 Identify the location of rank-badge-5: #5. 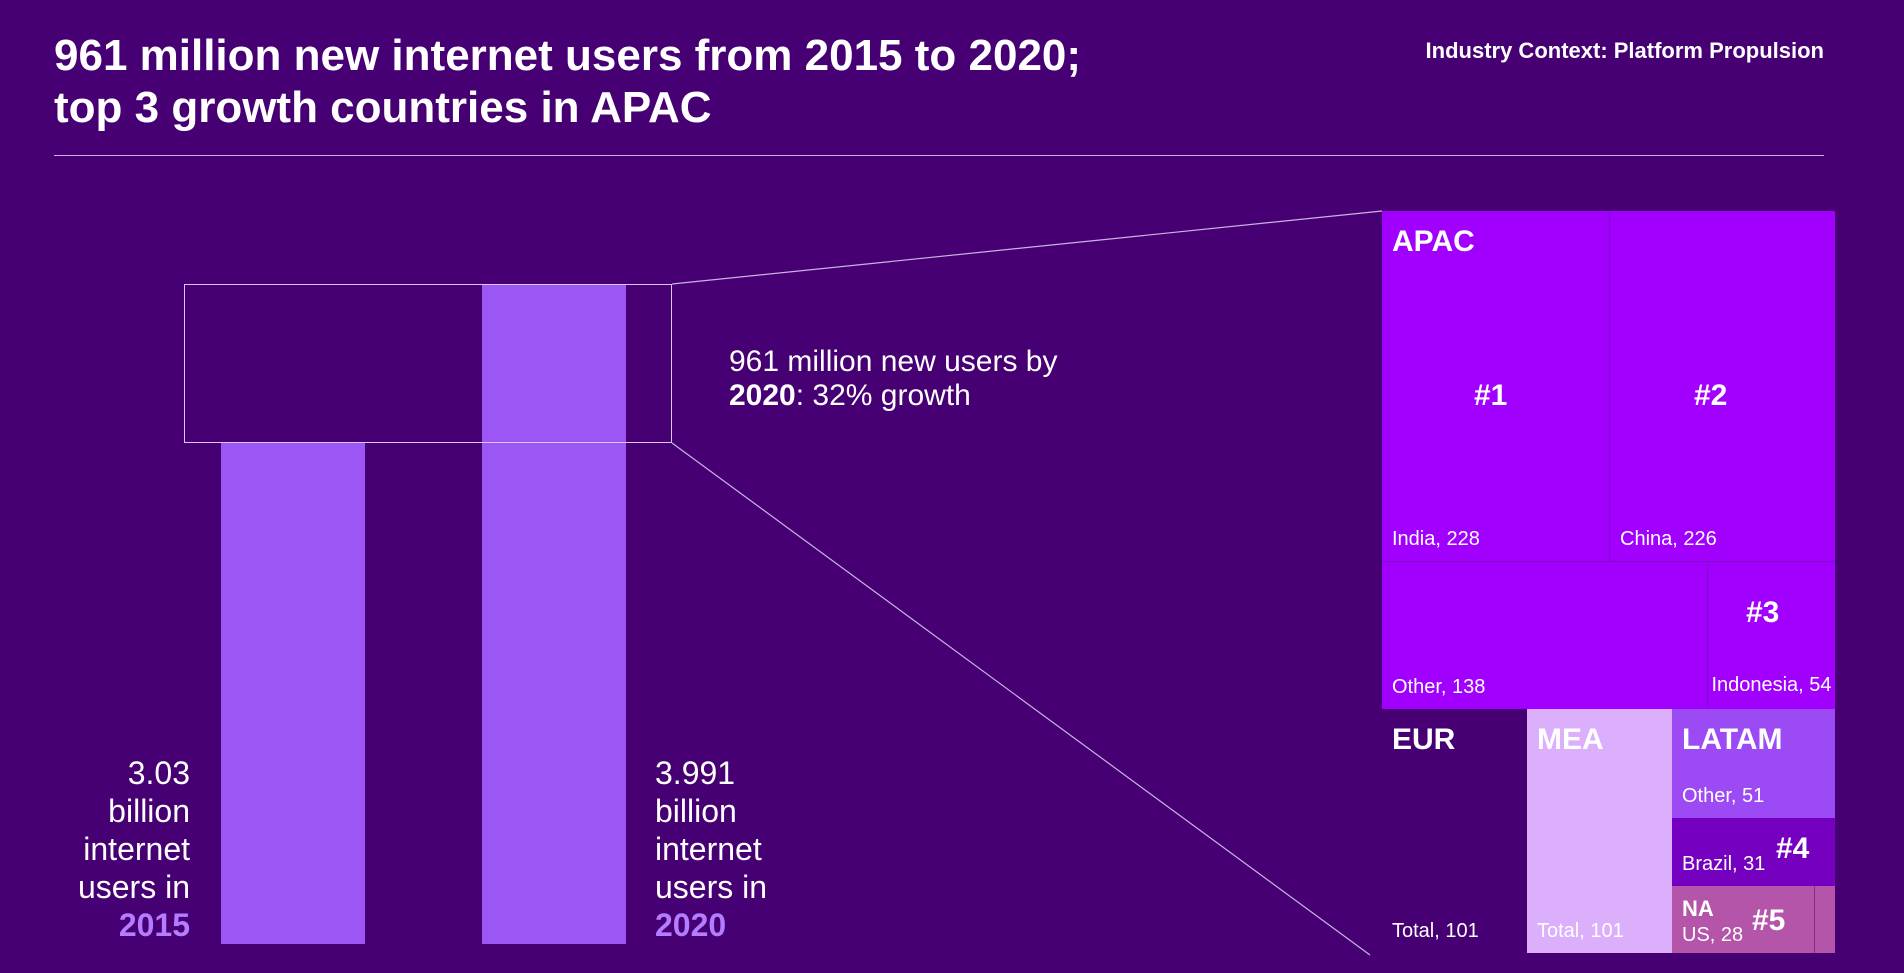
(1769, 920).